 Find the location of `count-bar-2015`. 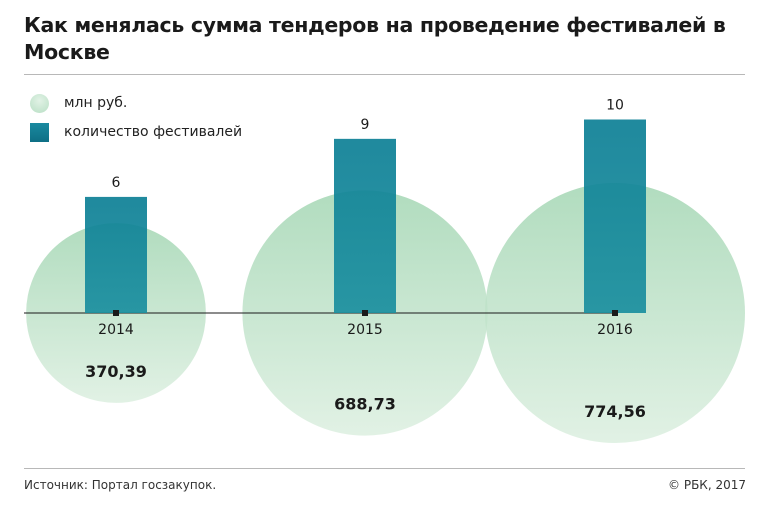

count-bar-2015 is located at coordinates (365, 225).